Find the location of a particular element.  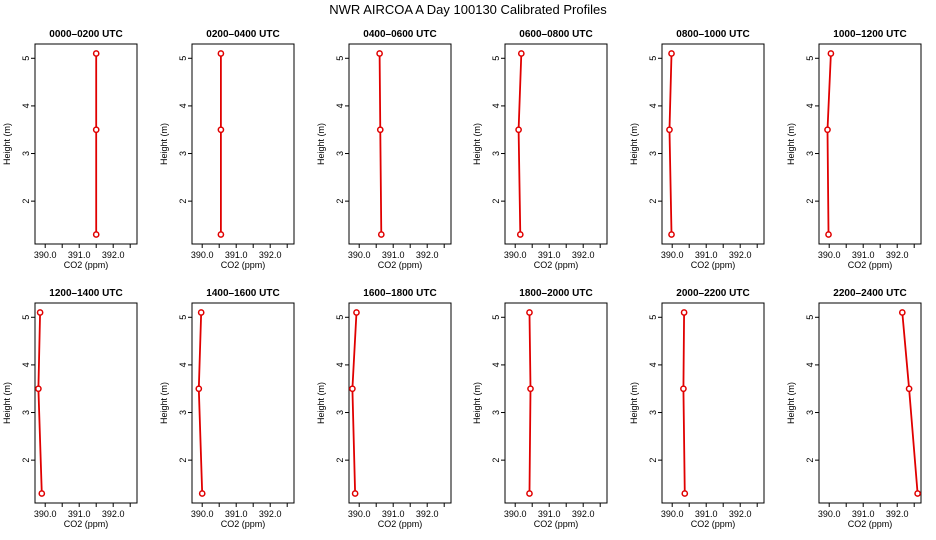

panel-11-y-tick-label-2: 3 is located at coordinates (653, 412).